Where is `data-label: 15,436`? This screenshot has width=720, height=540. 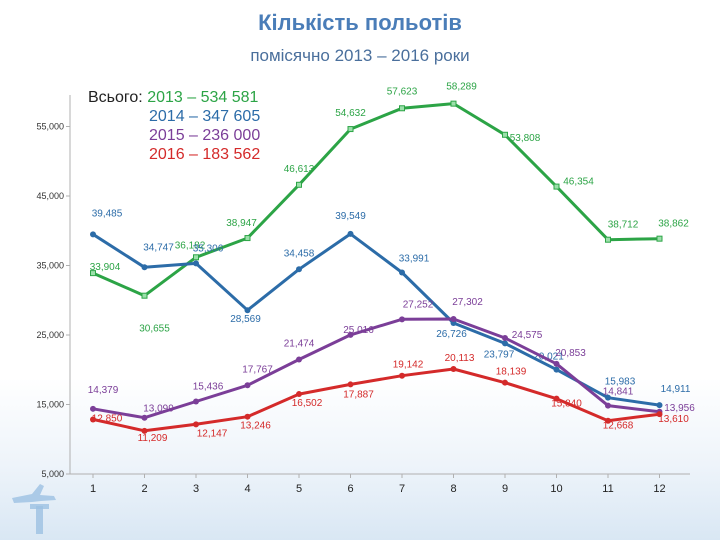
data-label: 15,436 is located at coordinates (208, 386).